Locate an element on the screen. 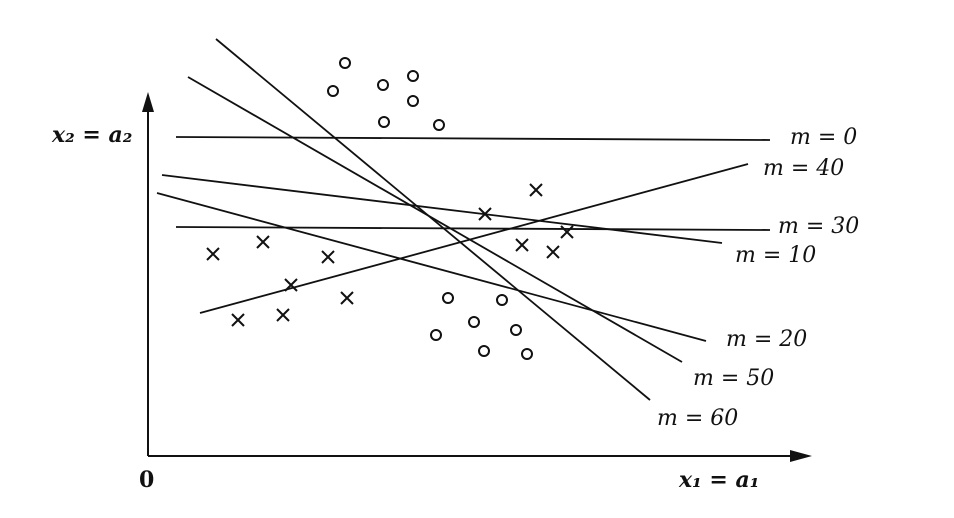 This screenshot has width=954, height=518. cross-markers is located at coordinates (390, 255).